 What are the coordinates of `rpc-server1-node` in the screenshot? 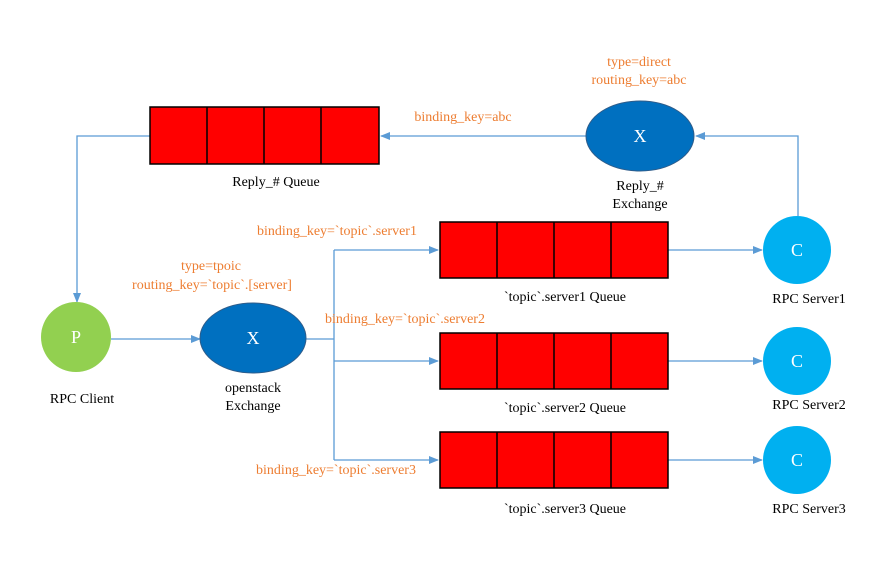 It's located at (797, 250).